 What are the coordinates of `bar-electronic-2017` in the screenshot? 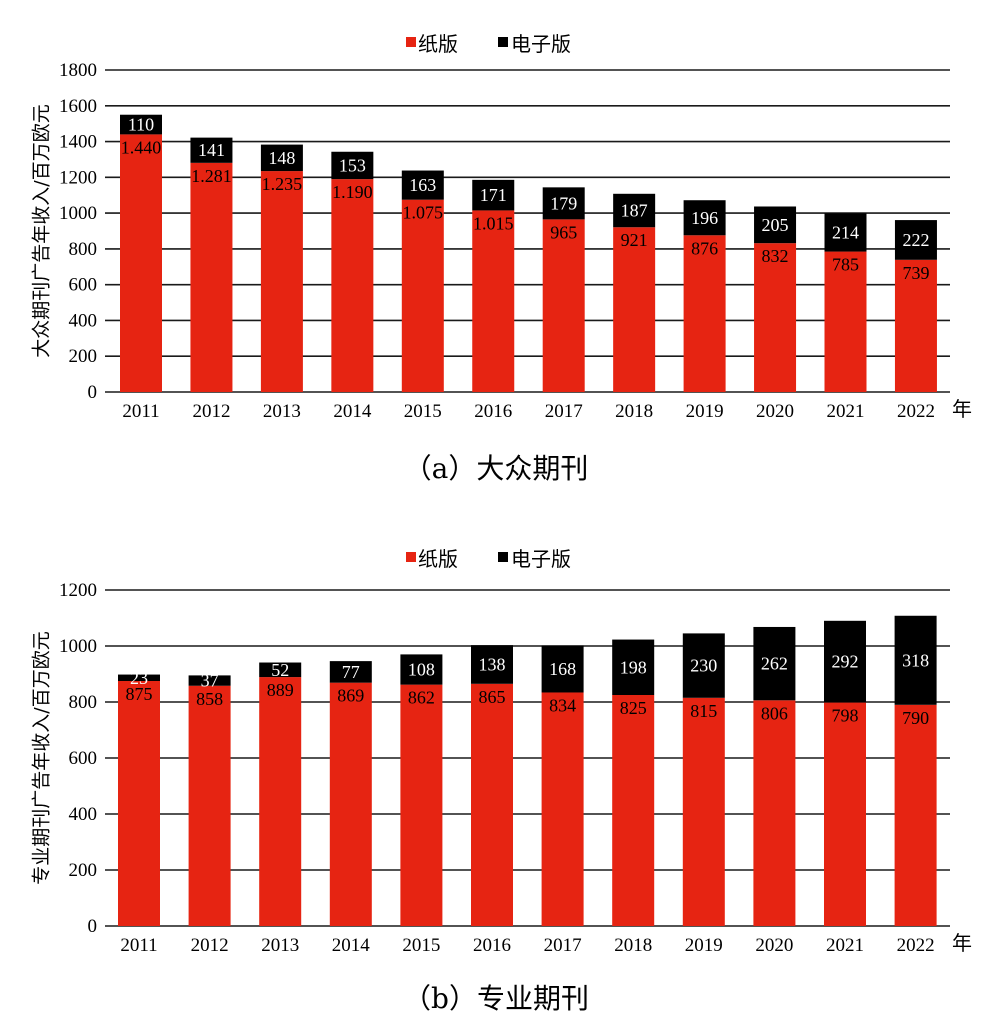 It's located at (562, 669).